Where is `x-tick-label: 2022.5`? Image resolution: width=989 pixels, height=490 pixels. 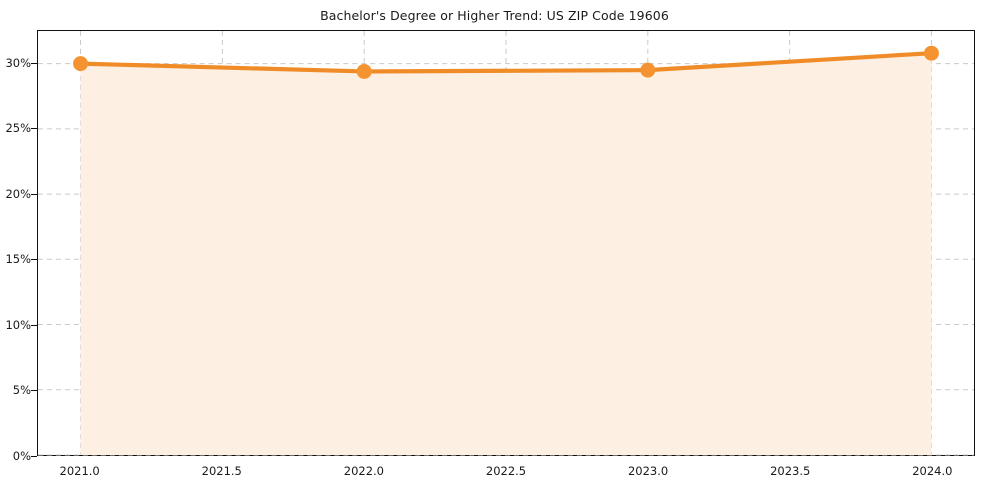
x-tick-label: 2022.5 is located at coordinates (506, 471).